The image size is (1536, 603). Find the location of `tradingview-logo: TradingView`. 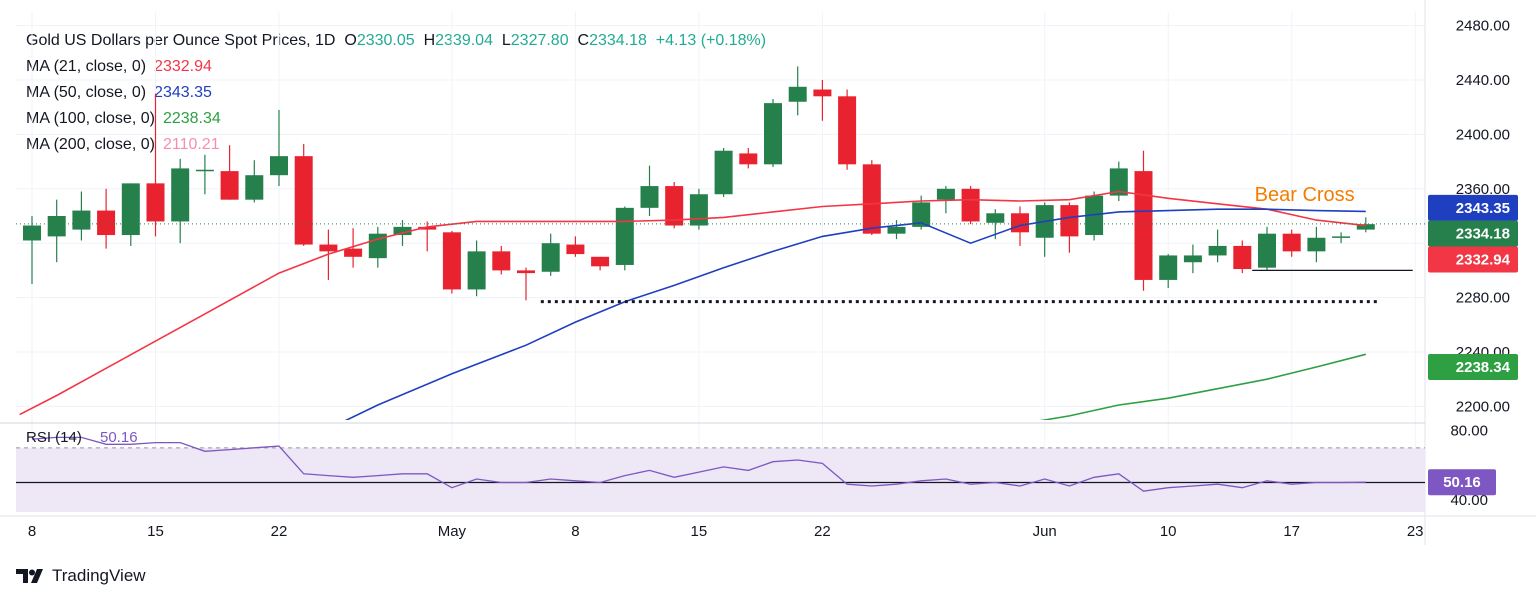

tradingview-logo: TradingView is located at coordinates (81, 576).